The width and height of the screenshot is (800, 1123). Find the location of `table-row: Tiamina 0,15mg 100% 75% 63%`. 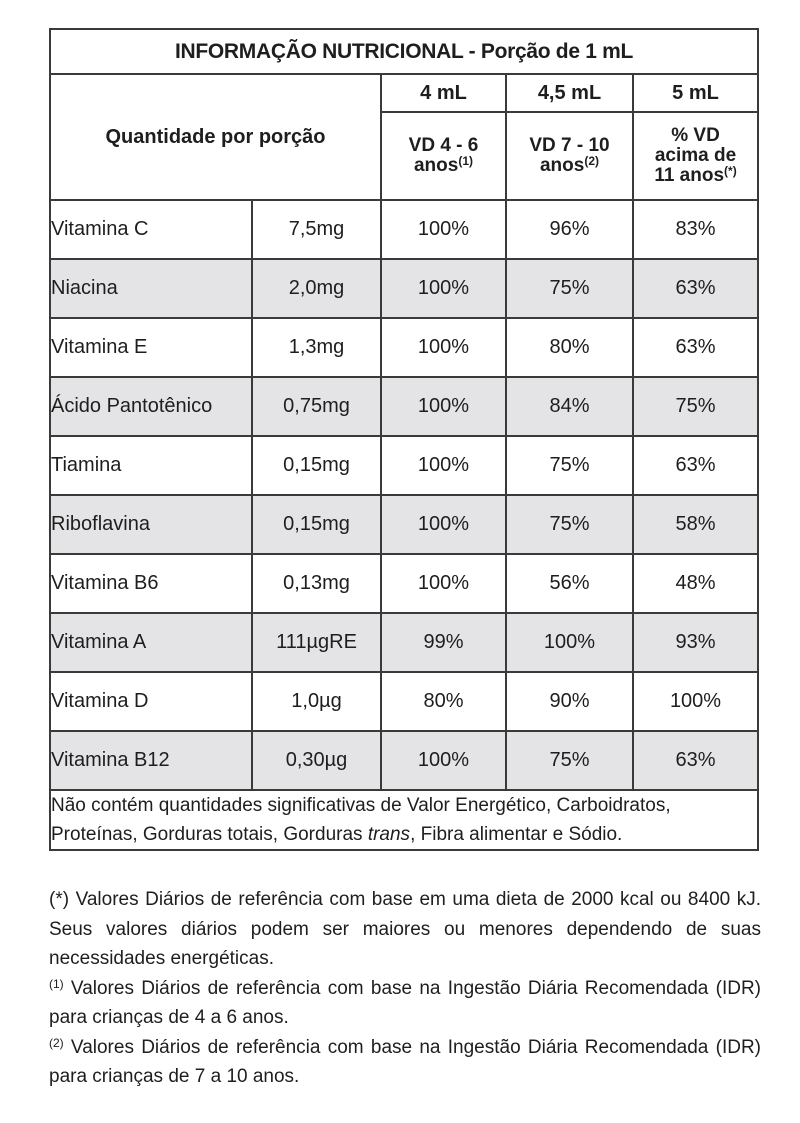

table-row: Tiamina 0,15mg 100% 75% 63% is located at coordinates (404, 465).